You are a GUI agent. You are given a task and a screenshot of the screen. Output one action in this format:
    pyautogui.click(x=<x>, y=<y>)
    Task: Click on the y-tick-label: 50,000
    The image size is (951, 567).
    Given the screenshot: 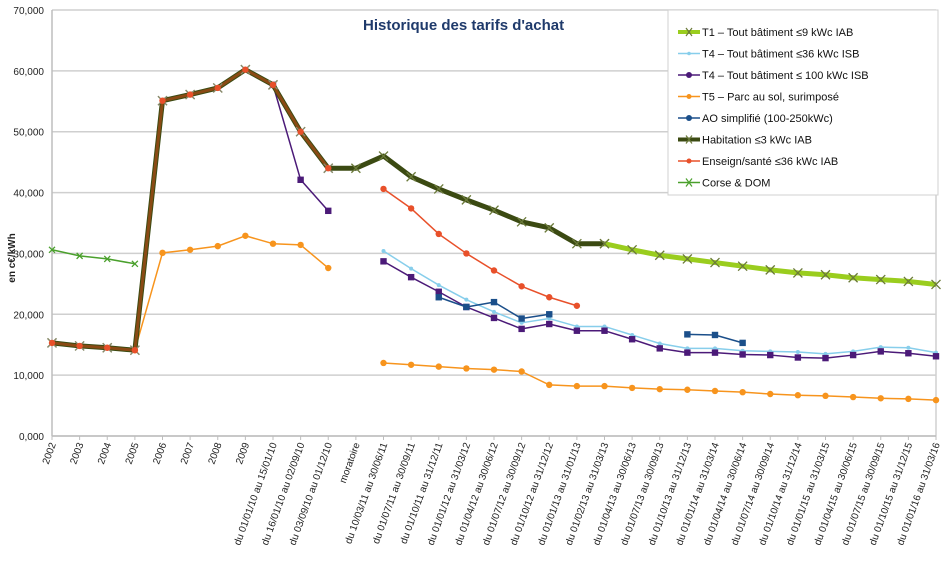 What is the action you would take?
    pyautogui.click(x=28, y=133)
    